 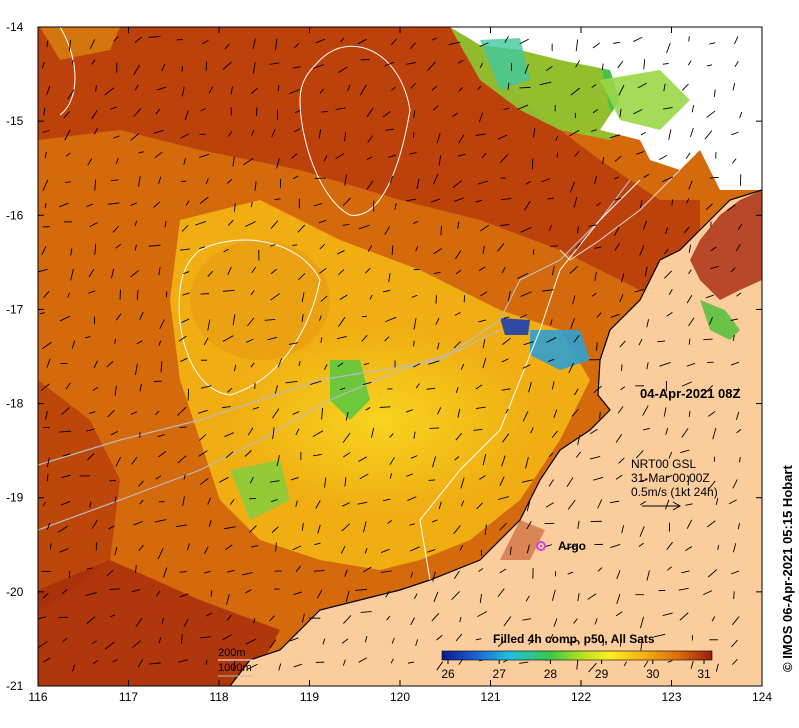 I want to click on colorbar-tick-label: 26, so click(x=448, y=674).